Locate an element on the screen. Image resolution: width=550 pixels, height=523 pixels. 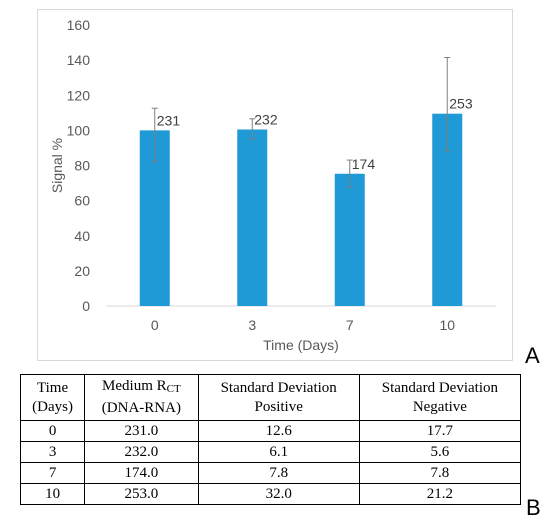
header-medium-subscript: CT is located at coordinates (173, 389).